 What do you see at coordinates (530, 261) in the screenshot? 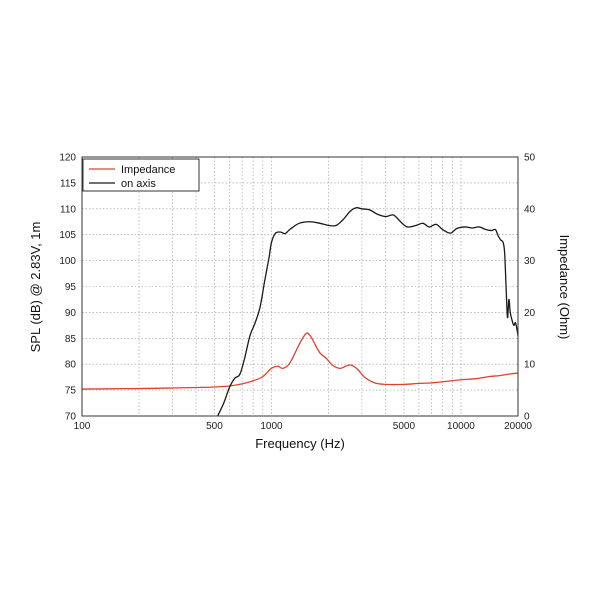
I see `right-y-tick-label: 30` at bounding box center [530, 261].